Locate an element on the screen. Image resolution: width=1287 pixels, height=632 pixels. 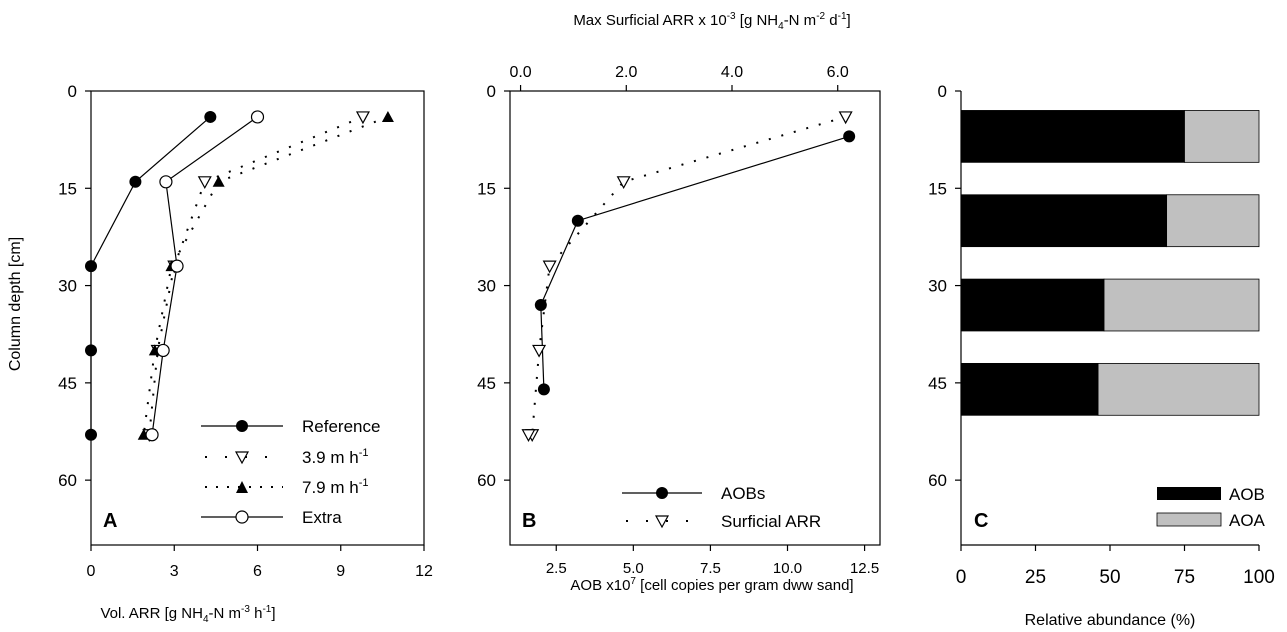
panel-b-y-tick-label: 30 is located at coordinates (486, 286).